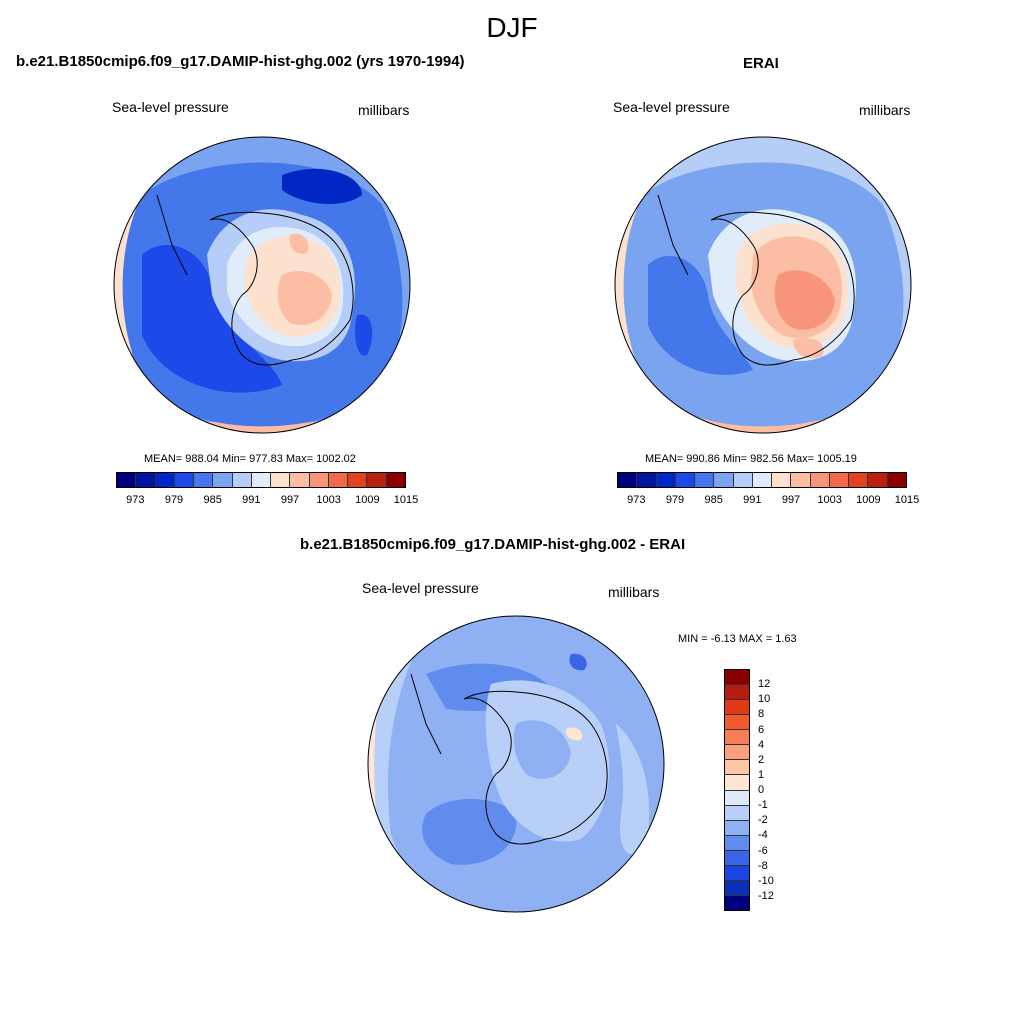 This screenshot has height=1024, width=1024. What do you see at coordinates (364, 335) in the screenshot?
I see `model-low-east` at bounding box center [364, 335].